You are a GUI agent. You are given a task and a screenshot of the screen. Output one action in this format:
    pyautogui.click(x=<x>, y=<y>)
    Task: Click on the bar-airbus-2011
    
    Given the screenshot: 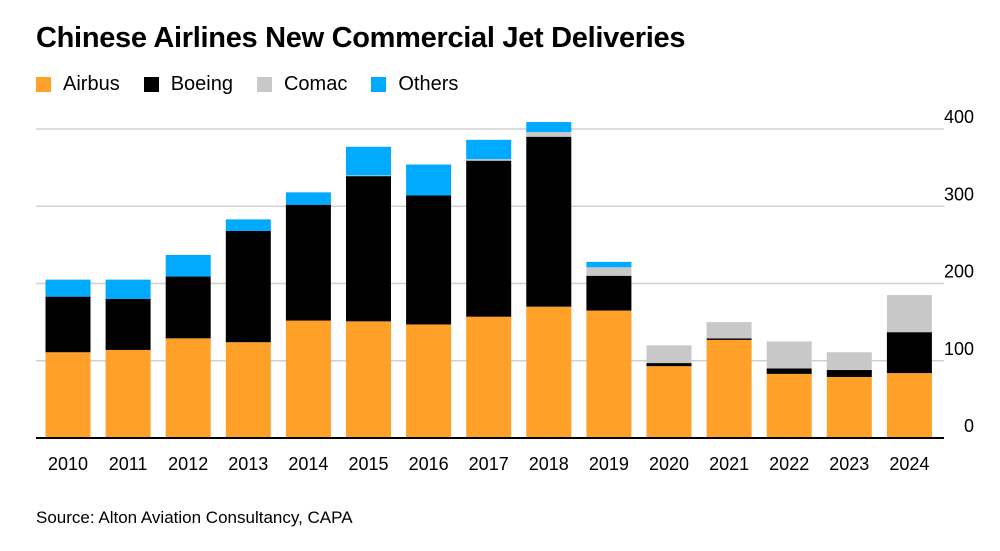 What is the action you would take?
    pyautogui.click(x=128, y=393)
    